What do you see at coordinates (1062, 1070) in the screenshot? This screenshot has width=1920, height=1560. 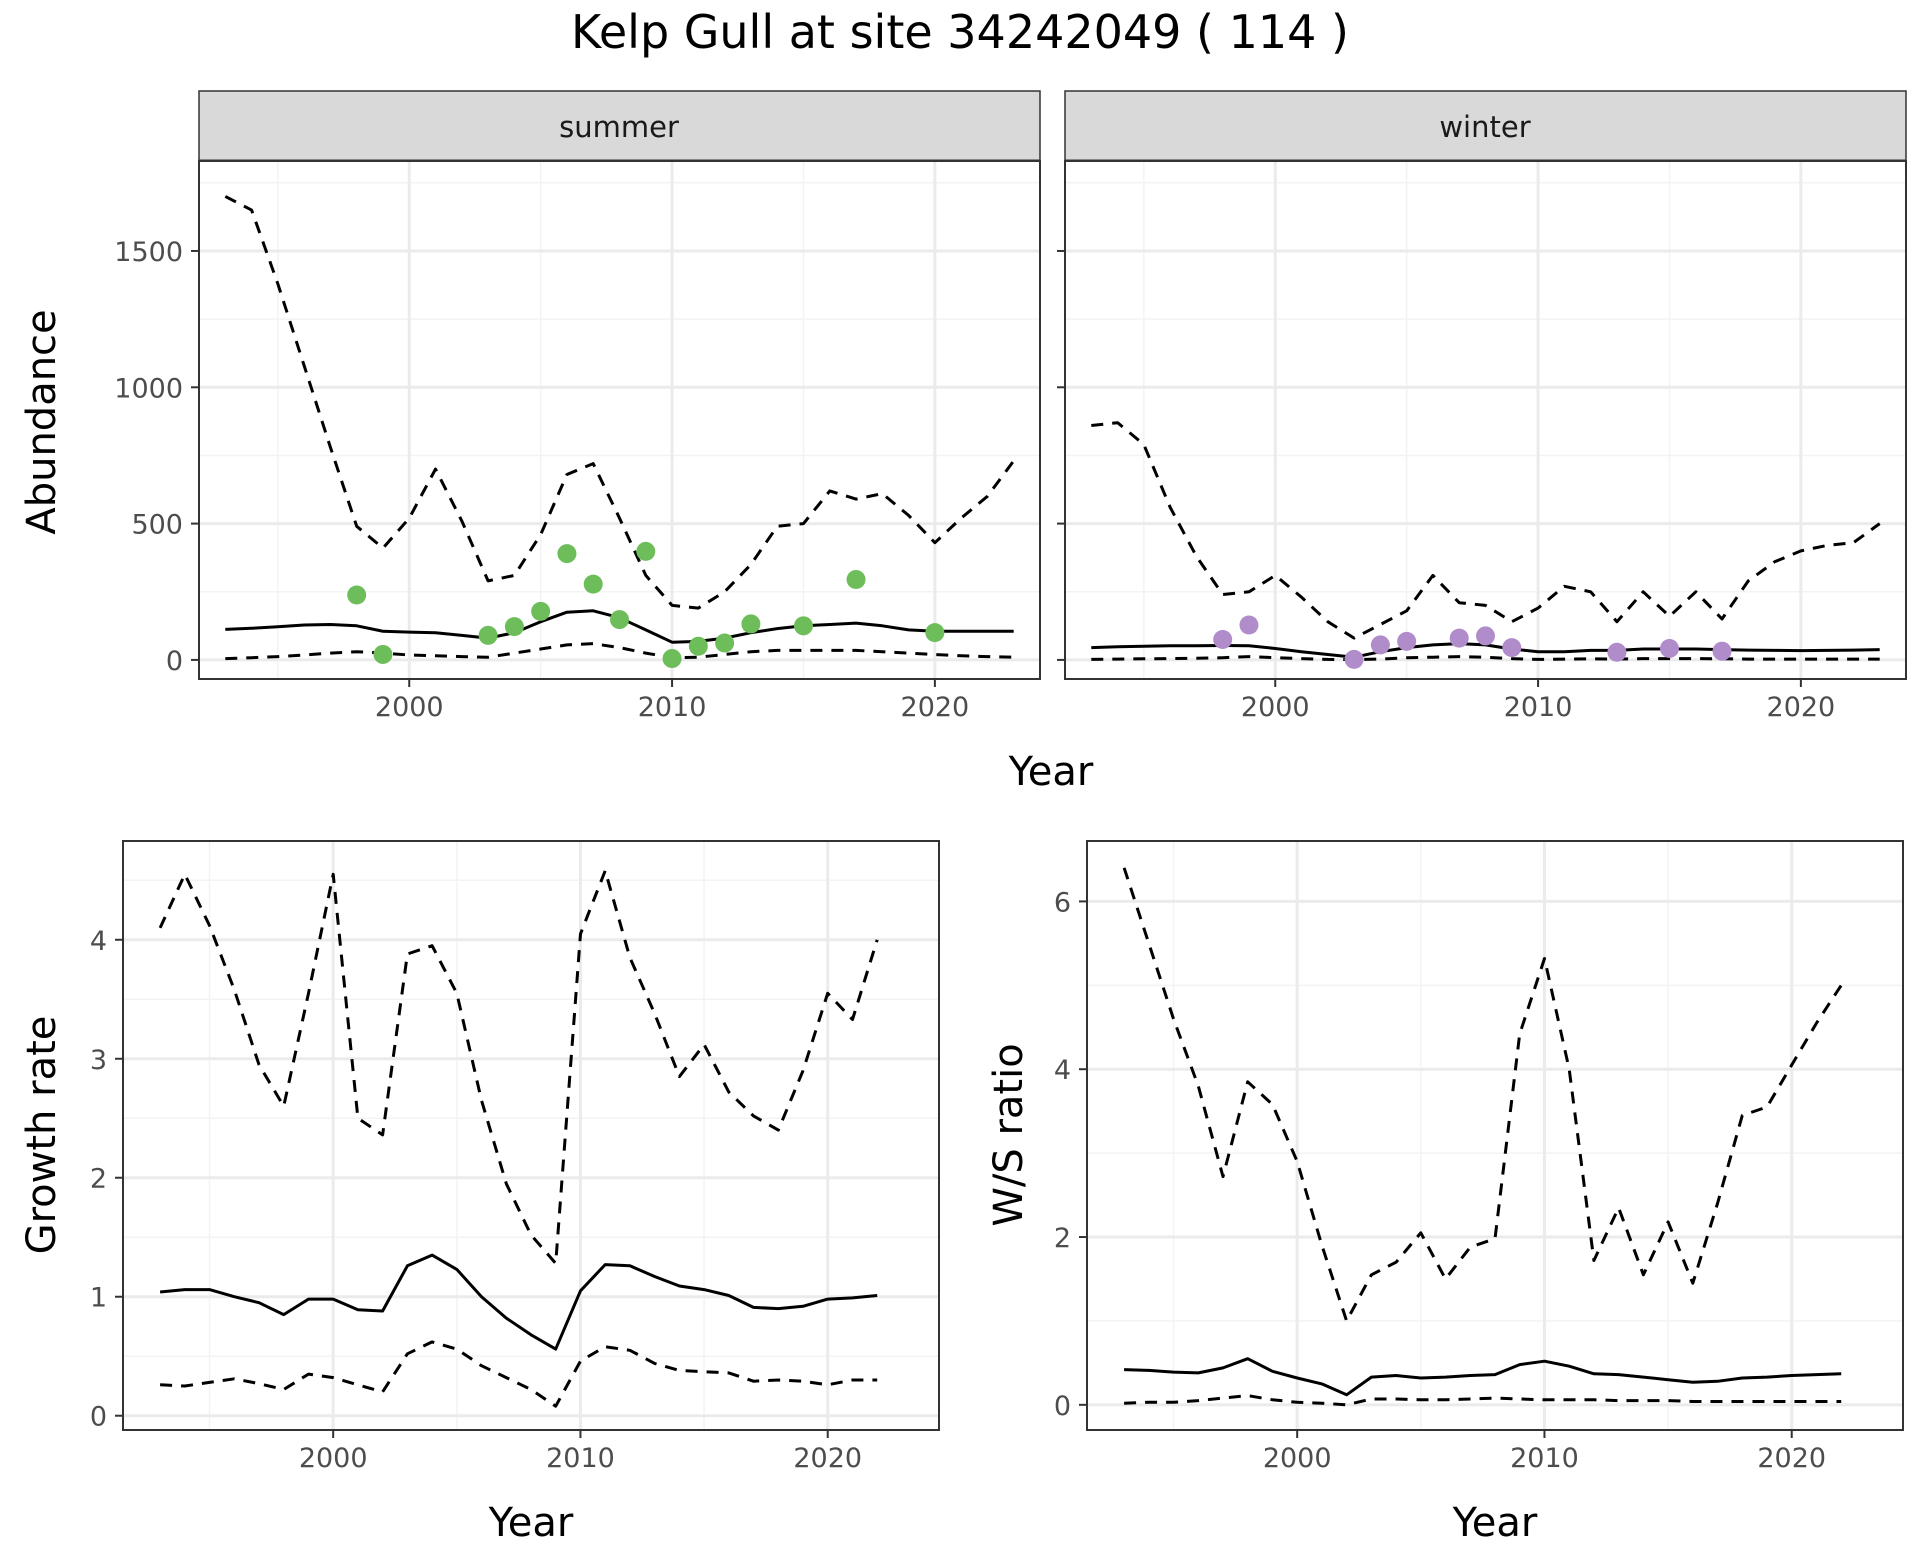 I see `ws-y-tick-label: 4` at bounding box center [1062, 1070].